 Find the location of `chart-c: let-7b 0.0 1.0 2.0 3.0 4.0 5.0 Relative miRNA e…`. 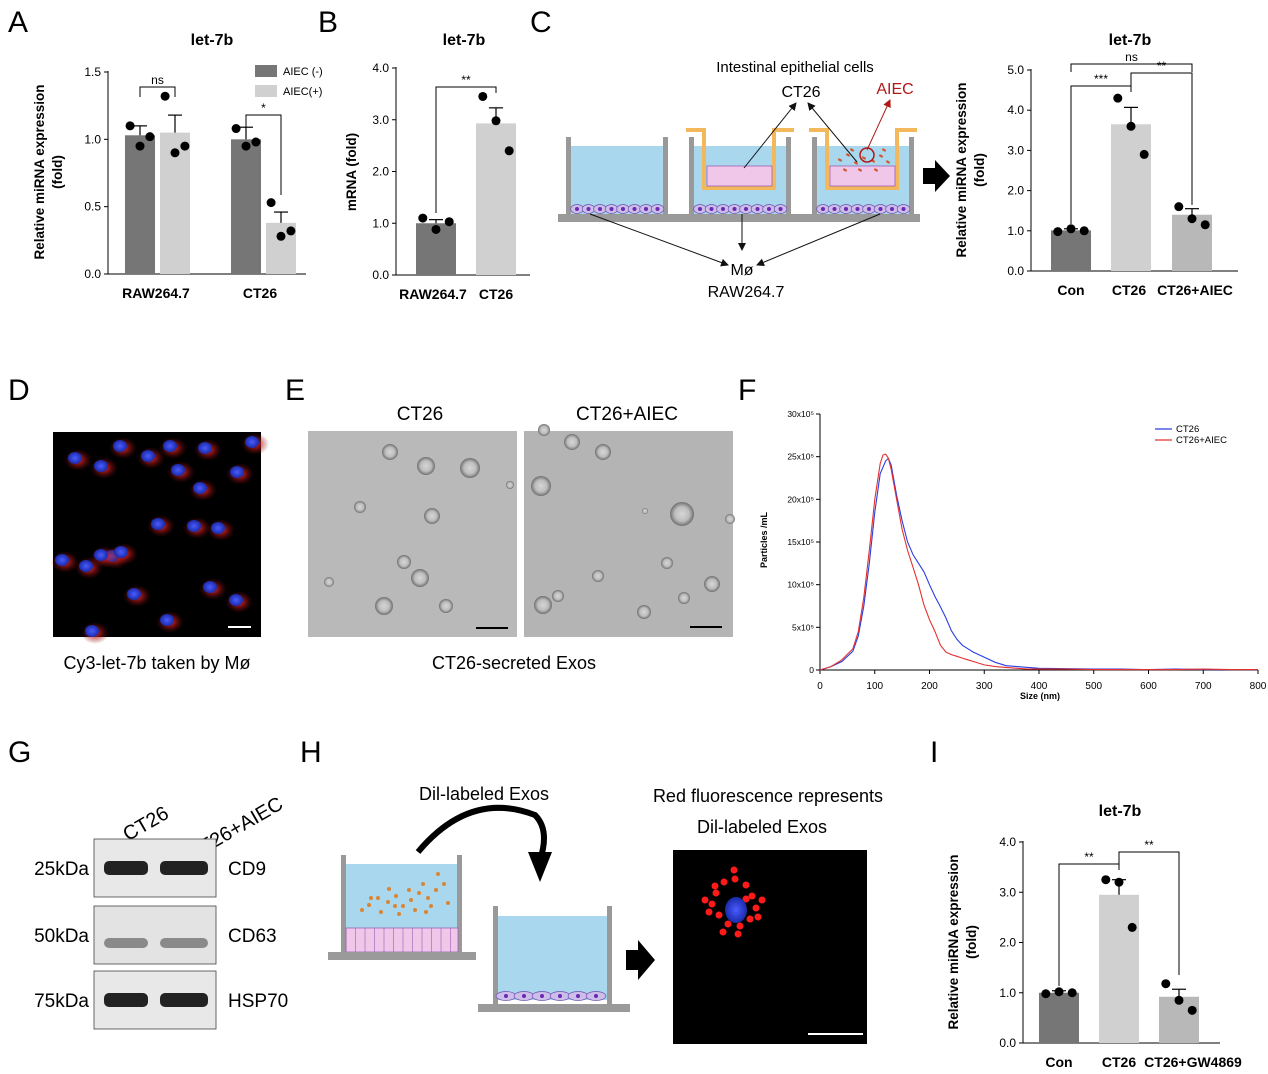

chart-c: let-7b 0.0 1.0 2.0 3.0 4.0 5.0 Relative miRNA e… is located at coordinates (1096, 165).